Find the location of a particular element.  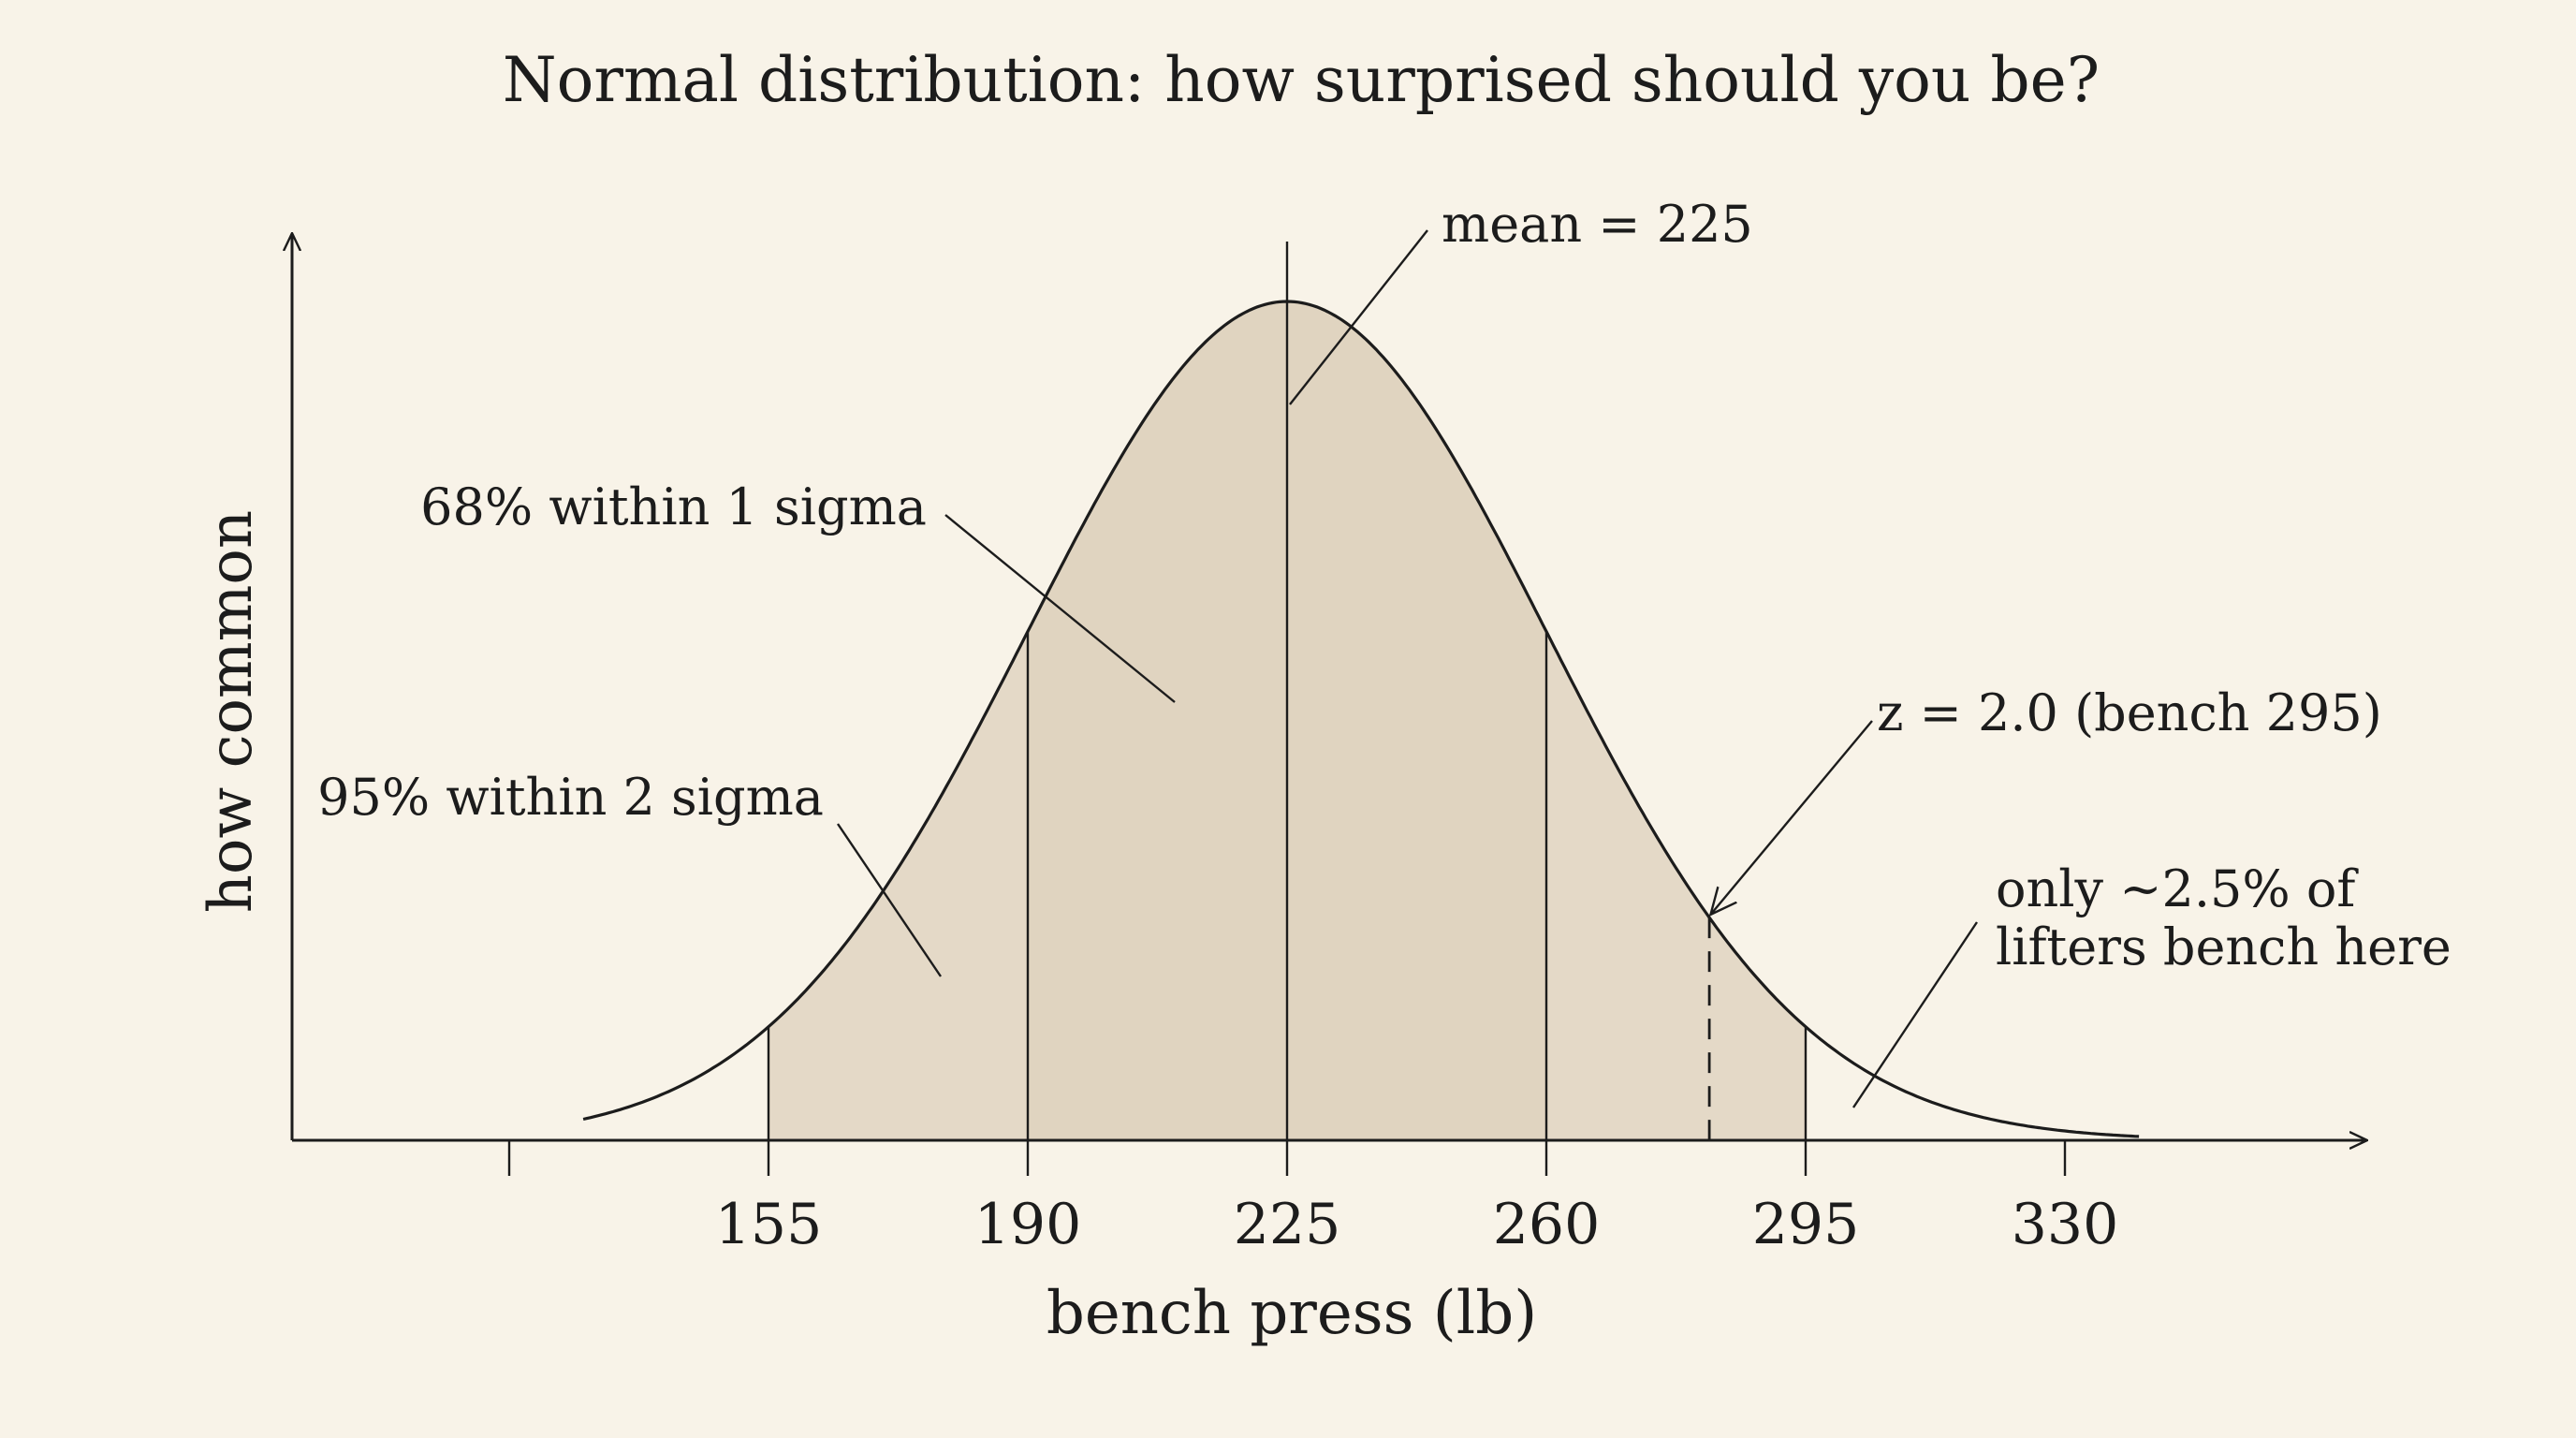

x-tick-label-190: 190 is located at coordinates (1028, 1224).